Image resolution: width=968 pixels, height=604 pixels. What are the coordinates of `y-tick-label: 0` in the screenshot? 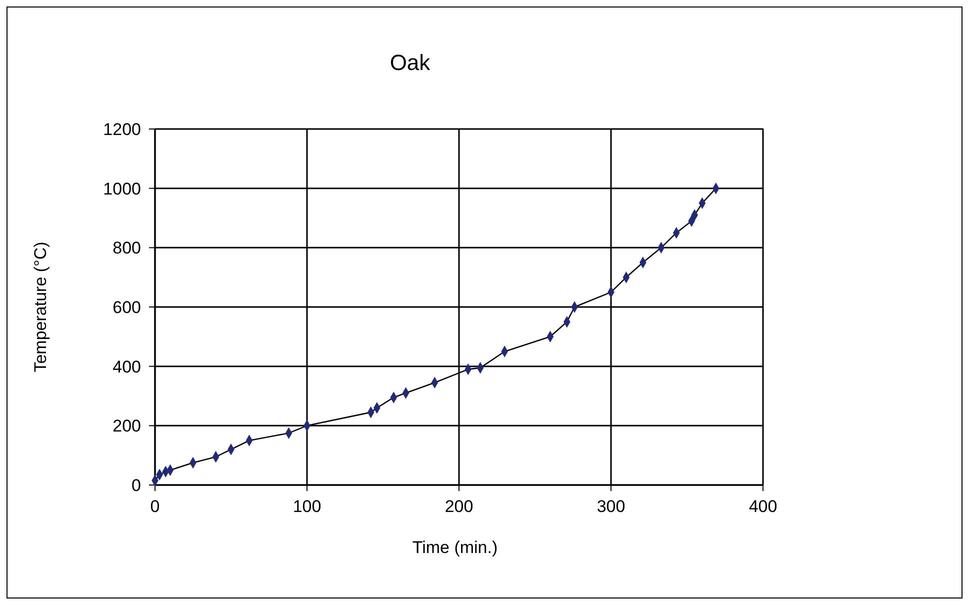 It's located at (136, 485).